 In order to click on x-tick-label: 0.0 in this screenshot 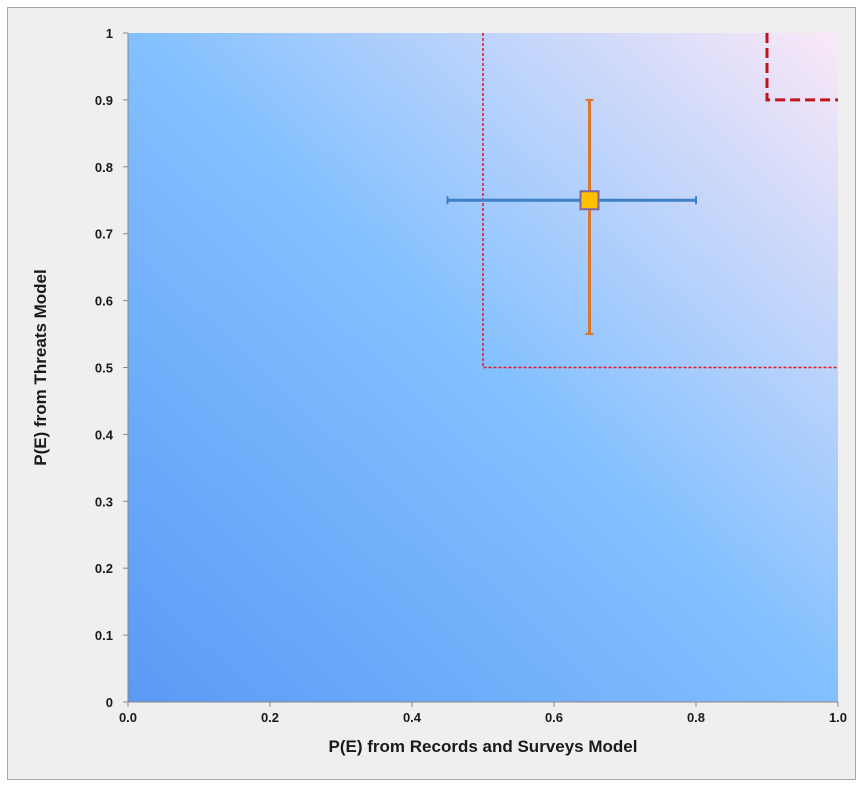, I will do `click(128, 717)`.